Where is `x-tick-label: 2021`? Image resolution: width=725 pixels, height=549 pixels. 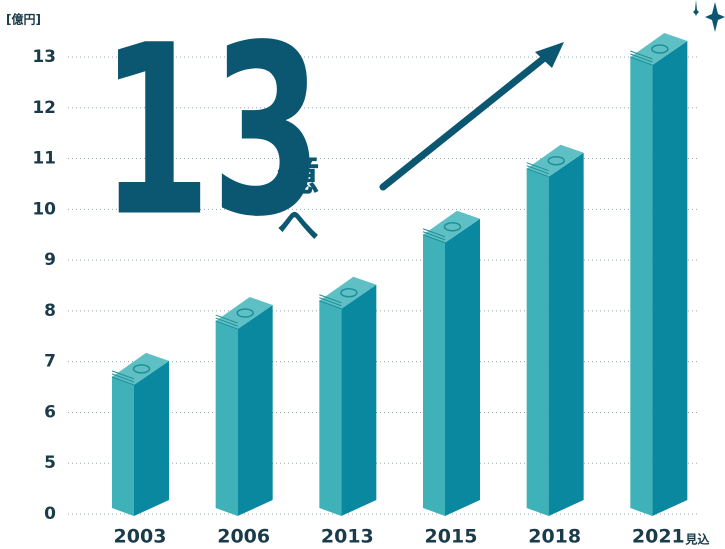
x-tick-label: 2021 is located at coordinates (658, 537).